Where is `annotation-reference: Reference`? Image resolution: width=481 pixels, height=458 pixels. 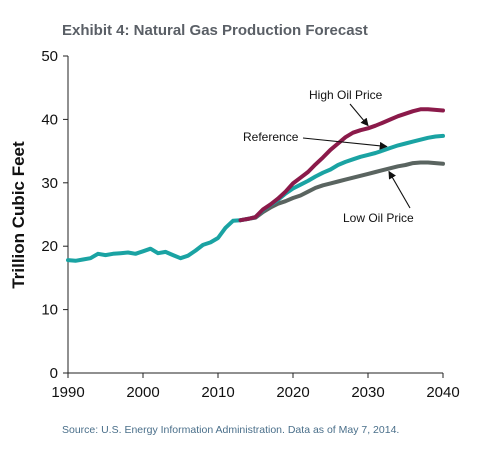
annotation-reference: Reference is located at coordinates (271, 137).